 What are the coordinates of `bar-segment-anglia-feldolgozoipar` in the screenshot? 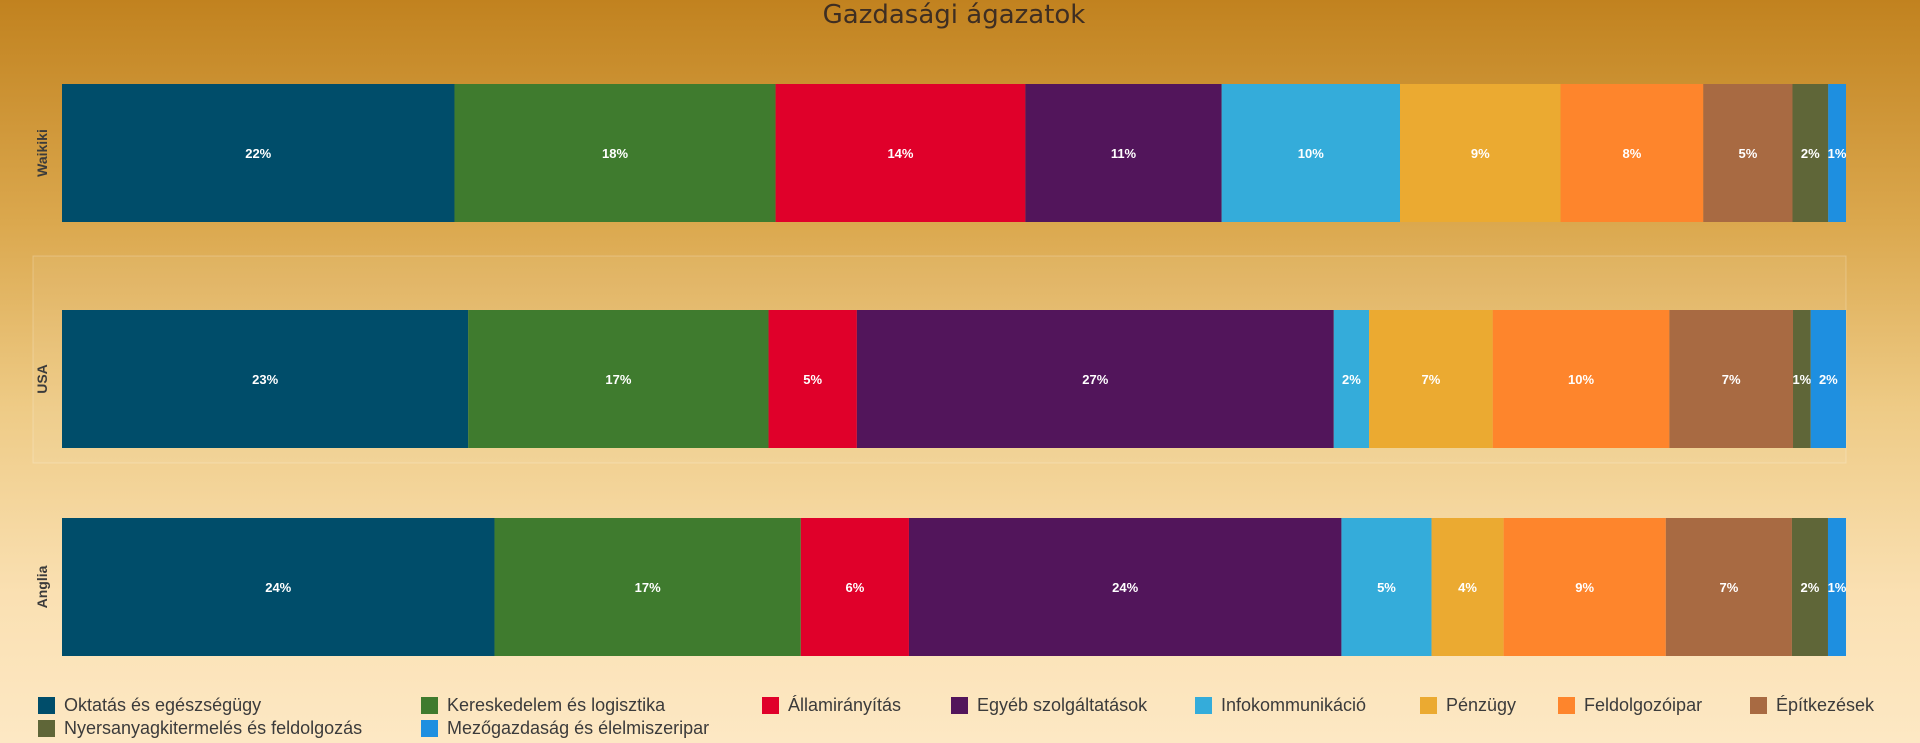 It's located at (1584, 587).